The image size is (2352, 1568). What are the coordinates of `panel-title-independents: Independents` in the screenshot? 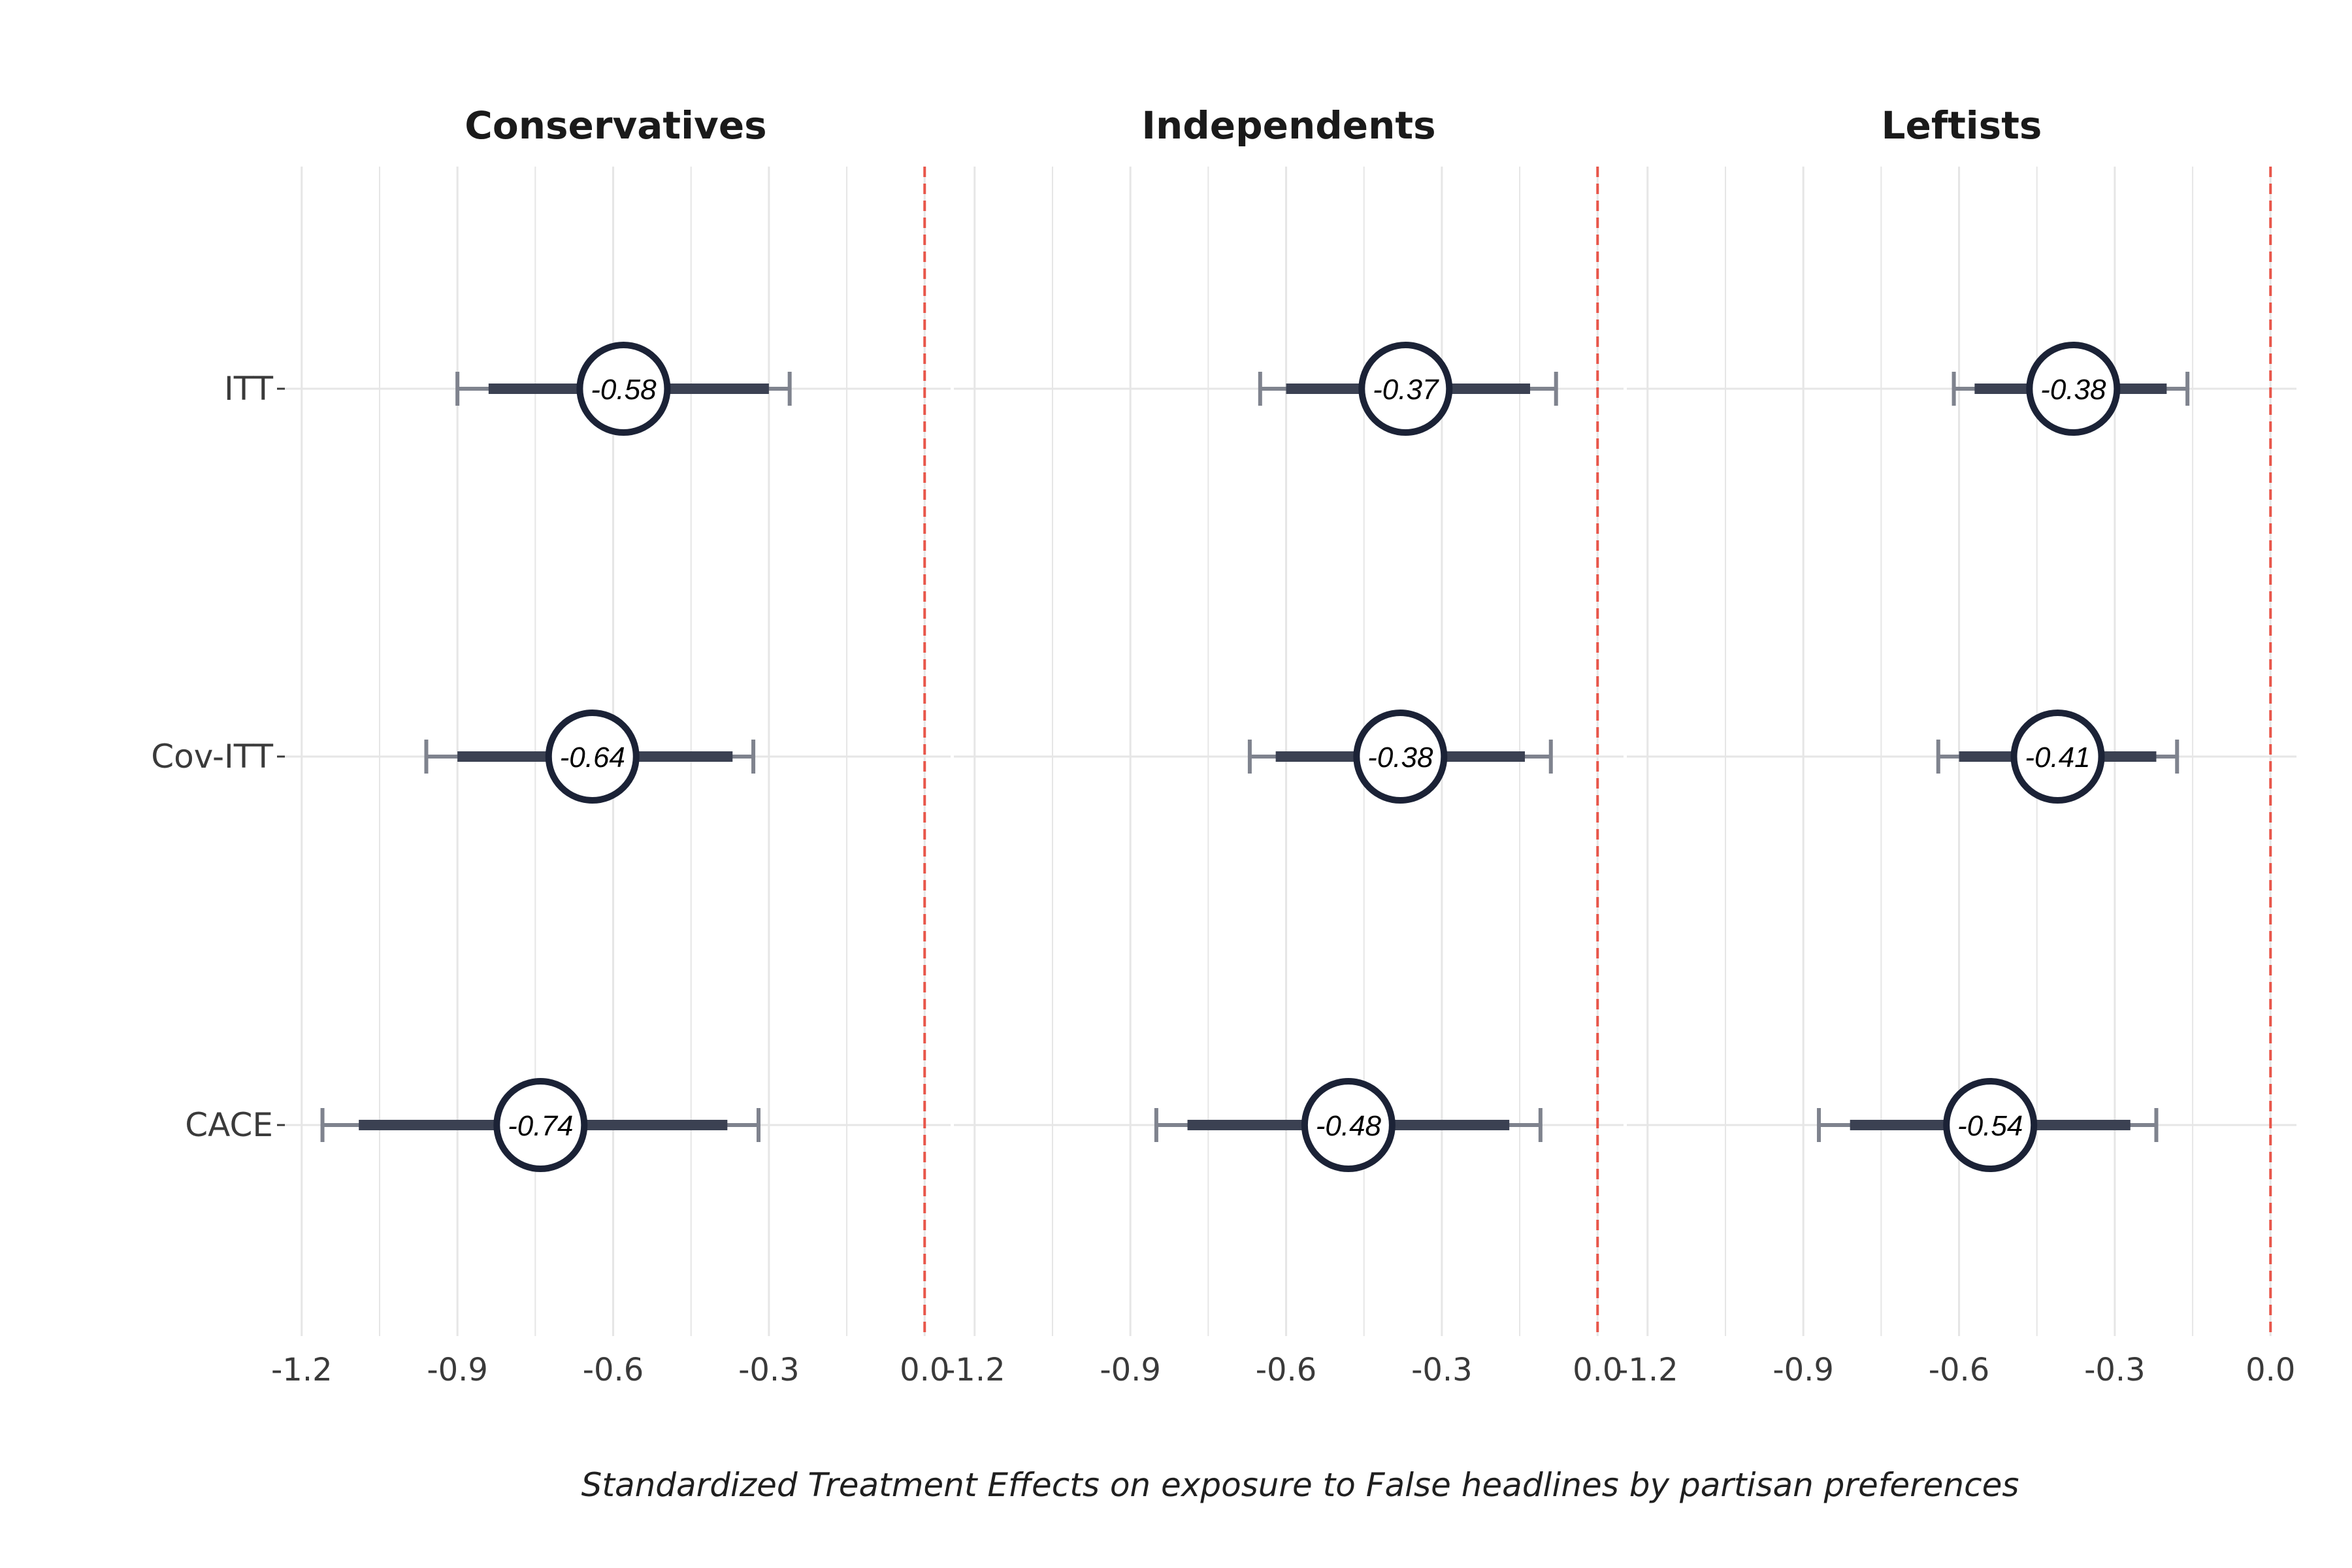 It's located at (1288, 125).